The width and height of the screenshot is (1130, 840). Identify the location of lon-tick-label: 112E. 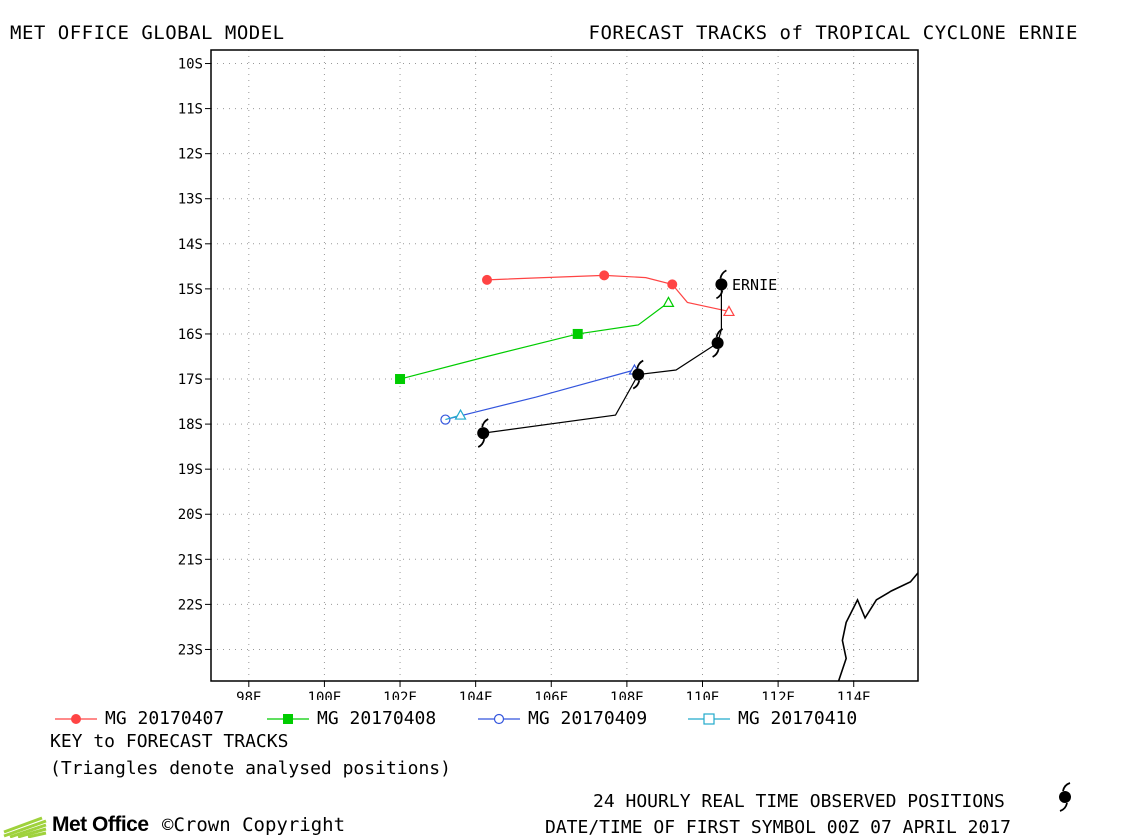
(778, 695).